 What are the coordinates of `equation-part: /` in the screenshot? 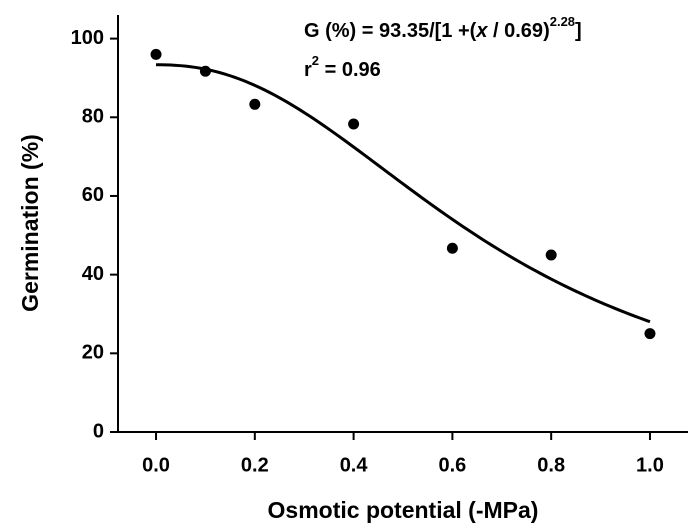 It's located at (495, 31).